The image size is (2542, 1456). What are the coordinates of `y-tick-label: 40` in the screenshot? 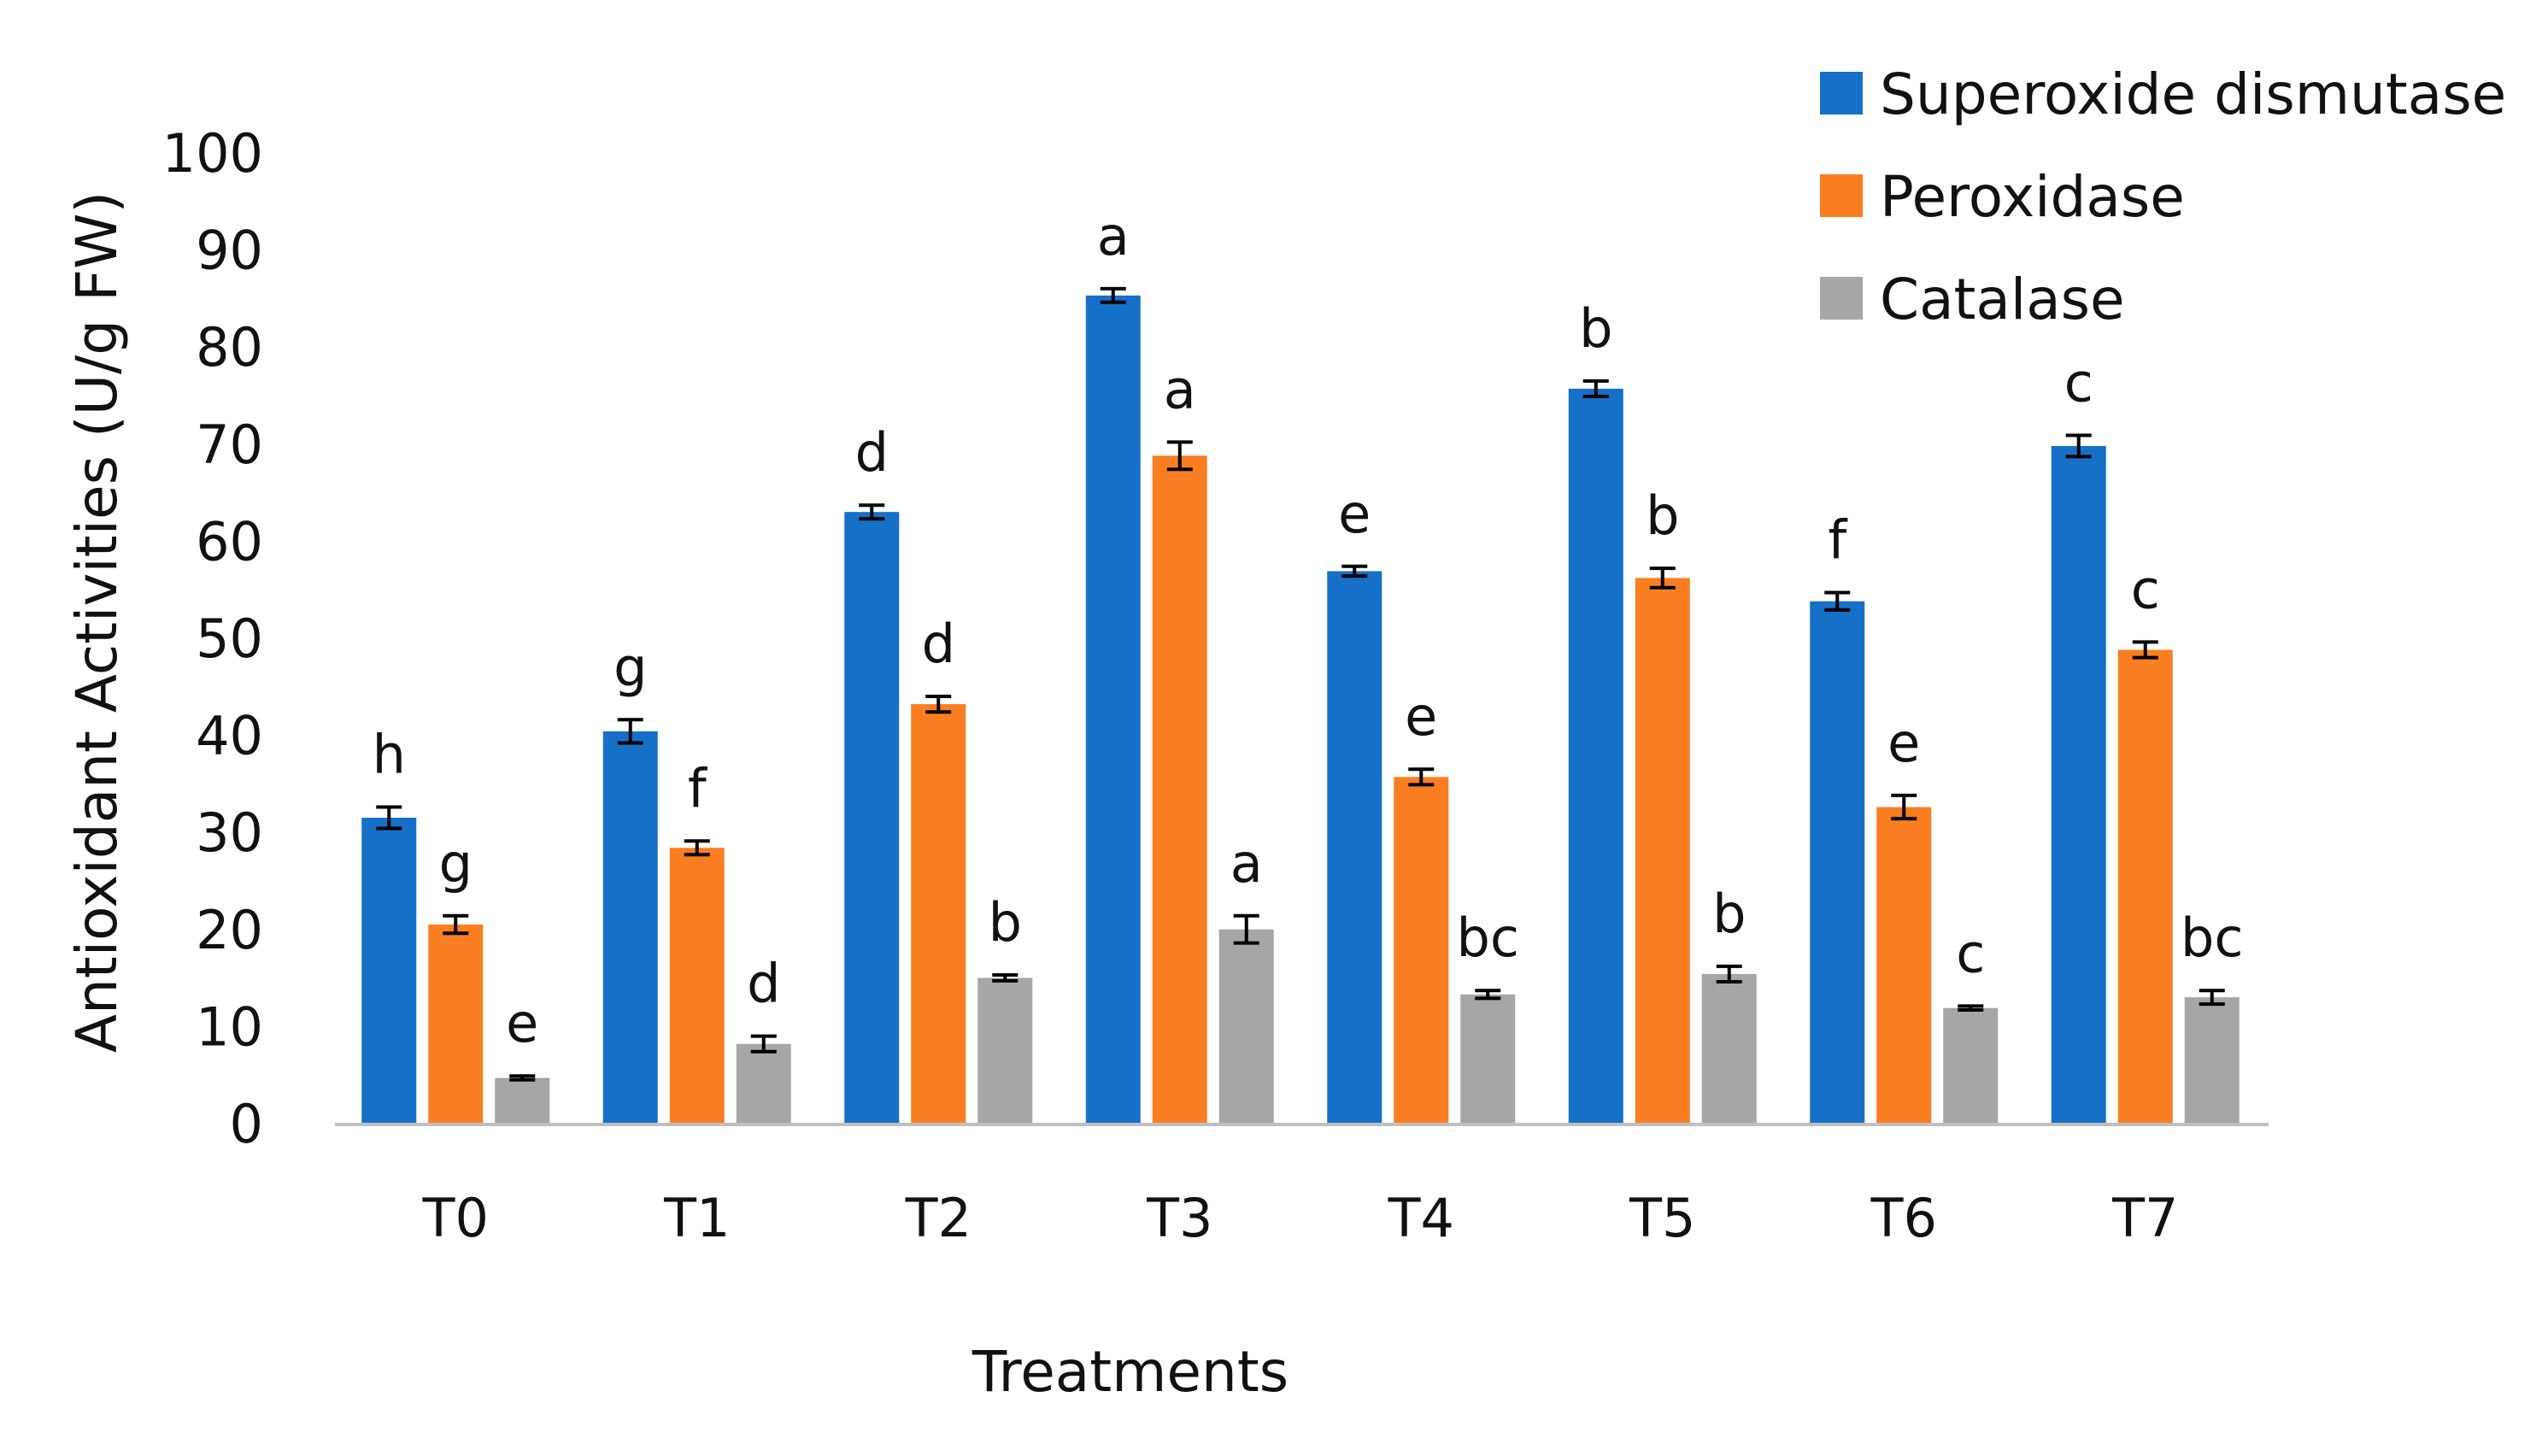 It's located at (230, 736).